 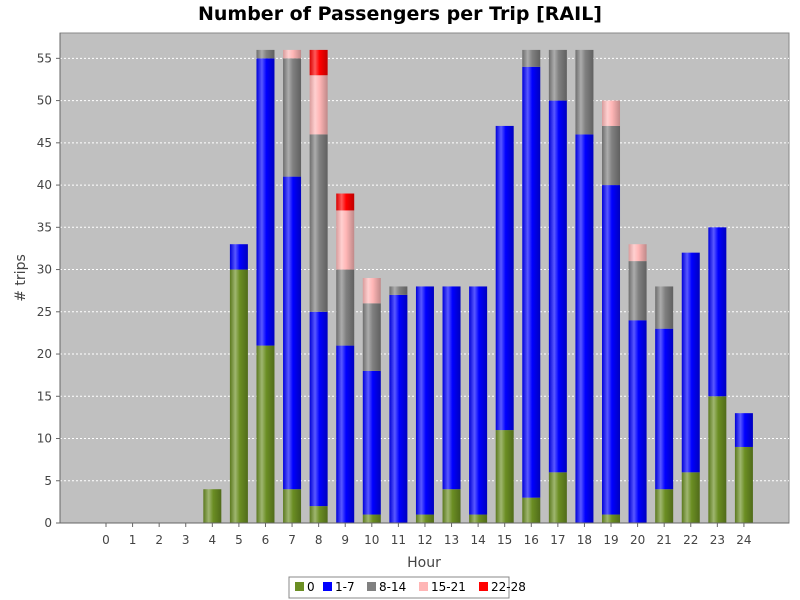 I want to click on y-tick-label: 40, so click(x=44, y=185).